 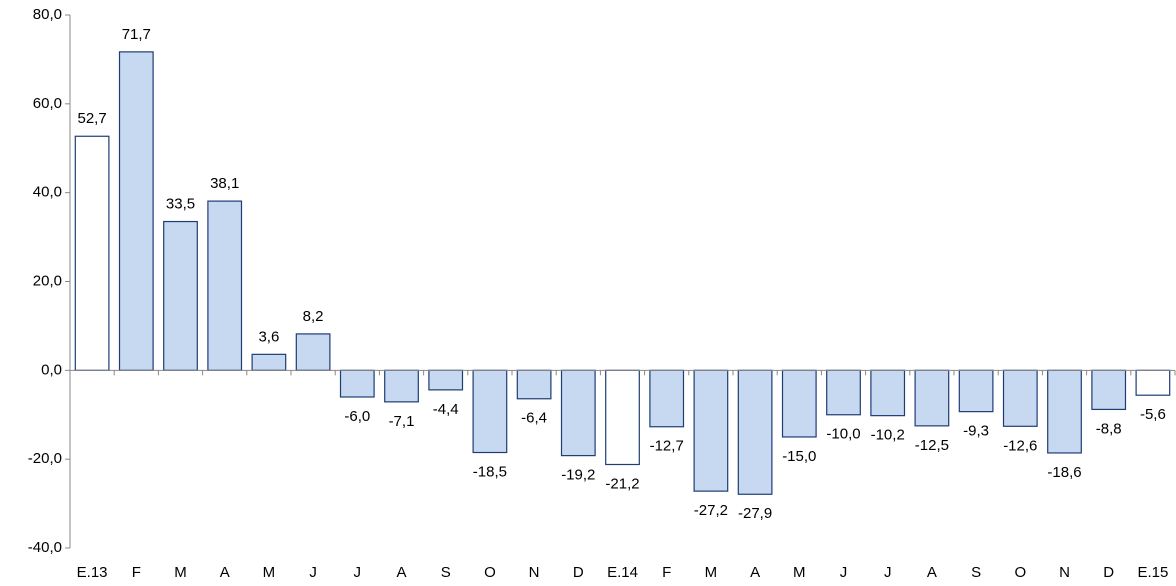 I want to click on y-tick-label: -40,0, so click(x=45, y=547).